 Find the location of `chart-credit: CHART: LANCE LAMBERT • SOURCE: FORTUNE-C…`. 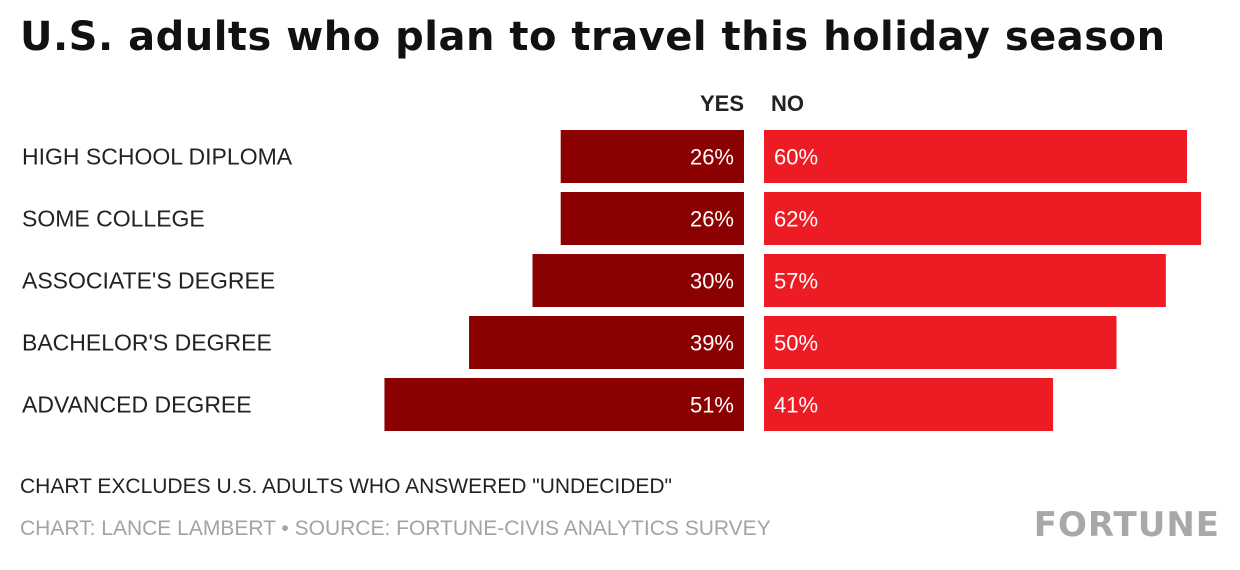

chart-credit: CHART: LANCE LAMBERT • SOURCE: FORTUNE-C… is located at coordinates (395, 528).